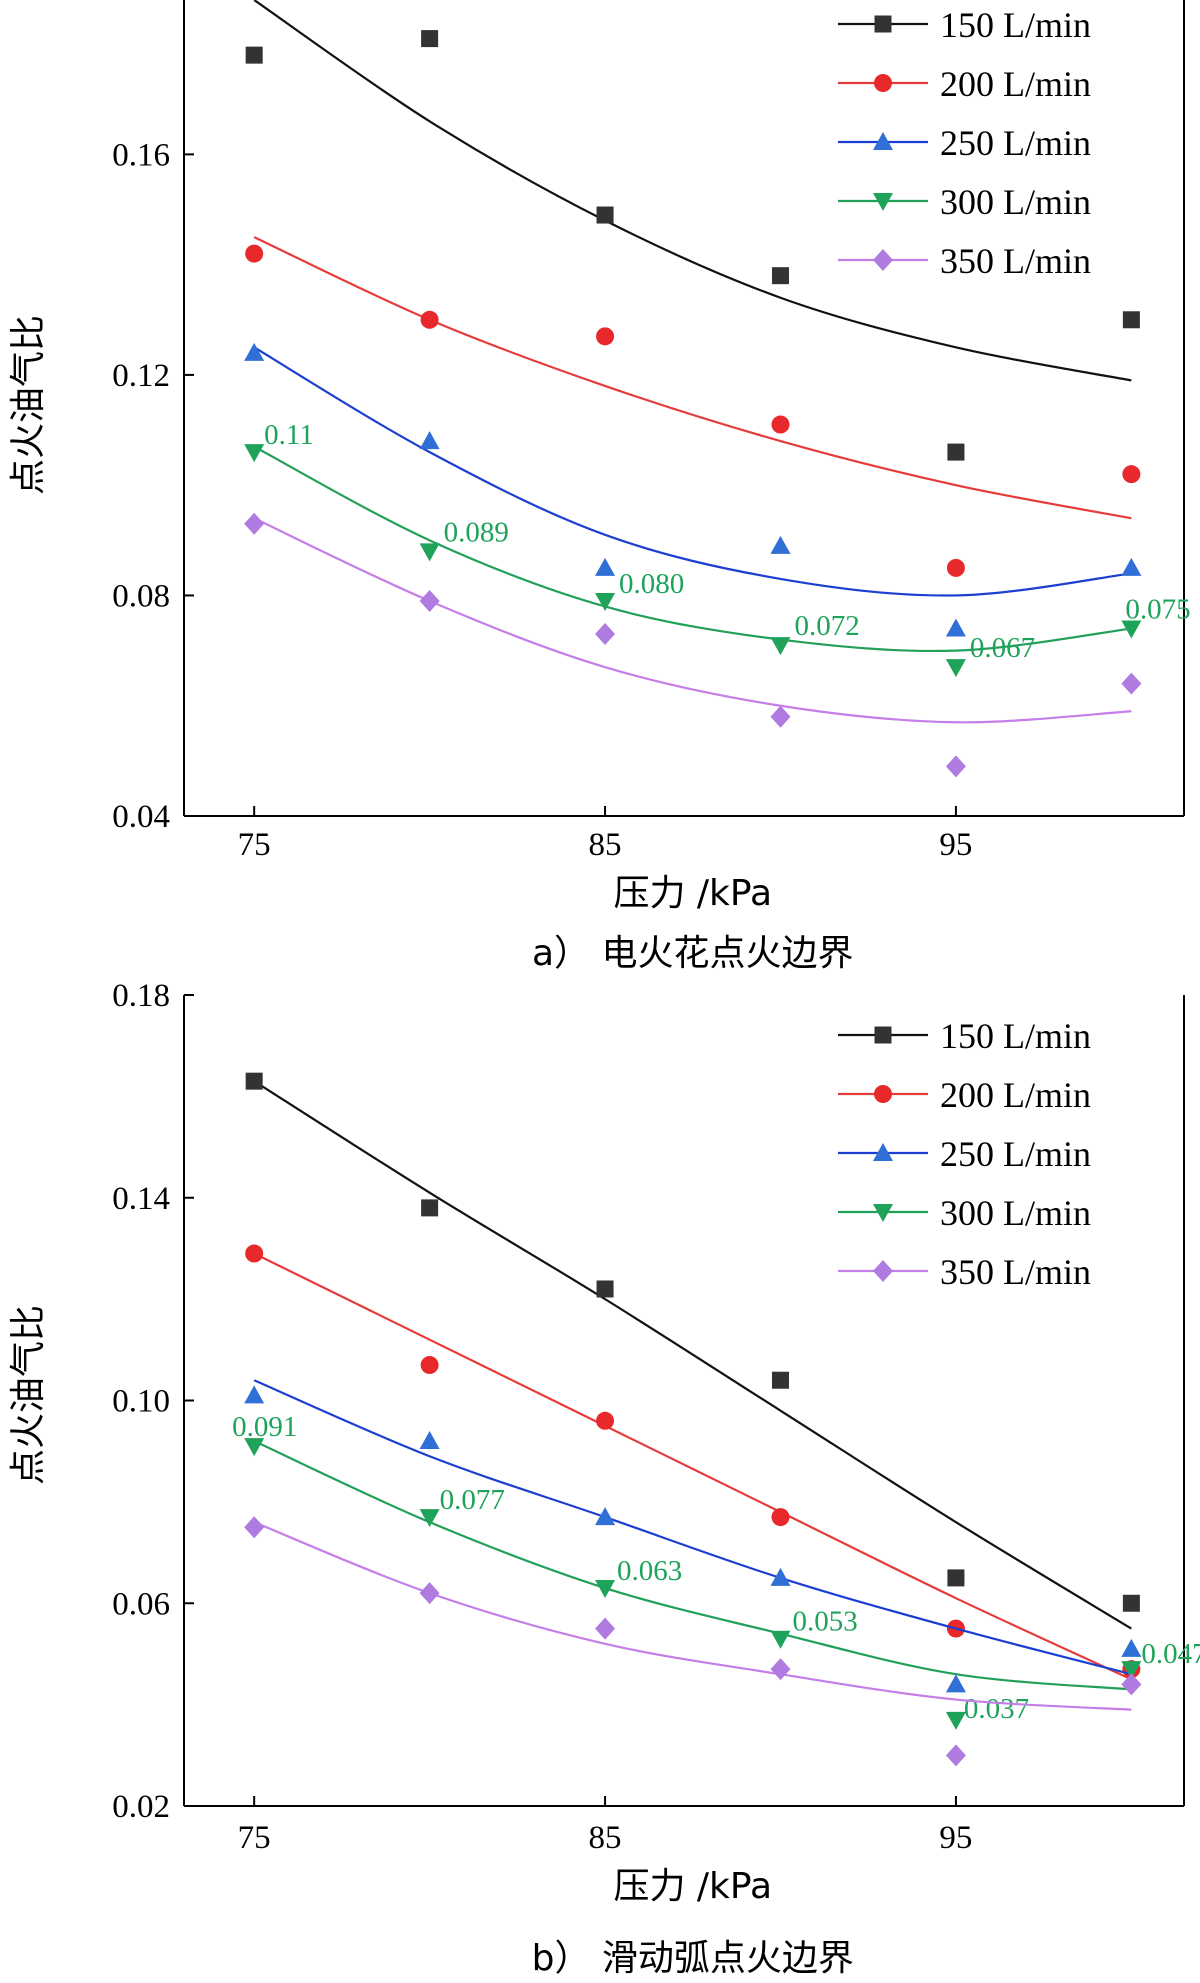  What do you see at coordinates (472, 1500) in the screenshot?
I see `data-label: 0.077` at bounding box center [472, 1500].